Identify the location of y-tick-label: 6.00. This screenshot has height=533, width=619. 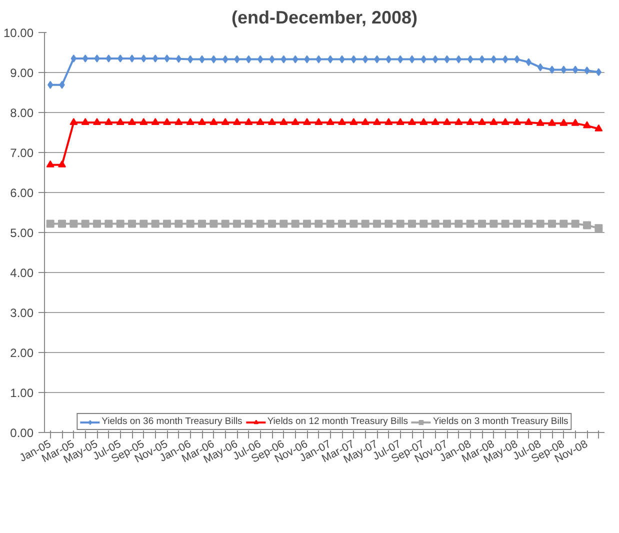
(22, 193).